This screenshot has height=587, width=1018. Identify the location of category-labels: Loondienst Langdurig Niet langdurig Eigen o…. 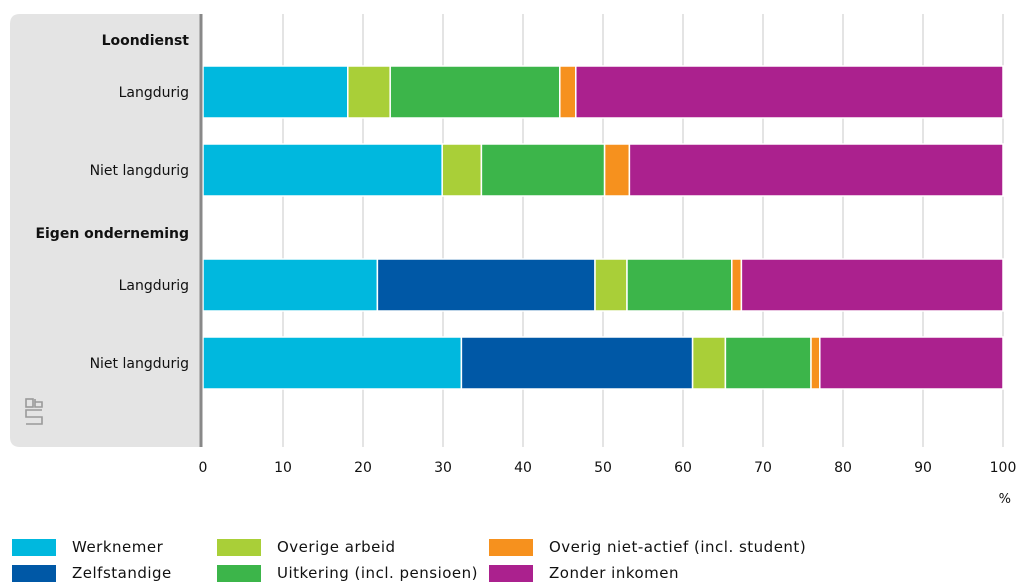
(112, 202).